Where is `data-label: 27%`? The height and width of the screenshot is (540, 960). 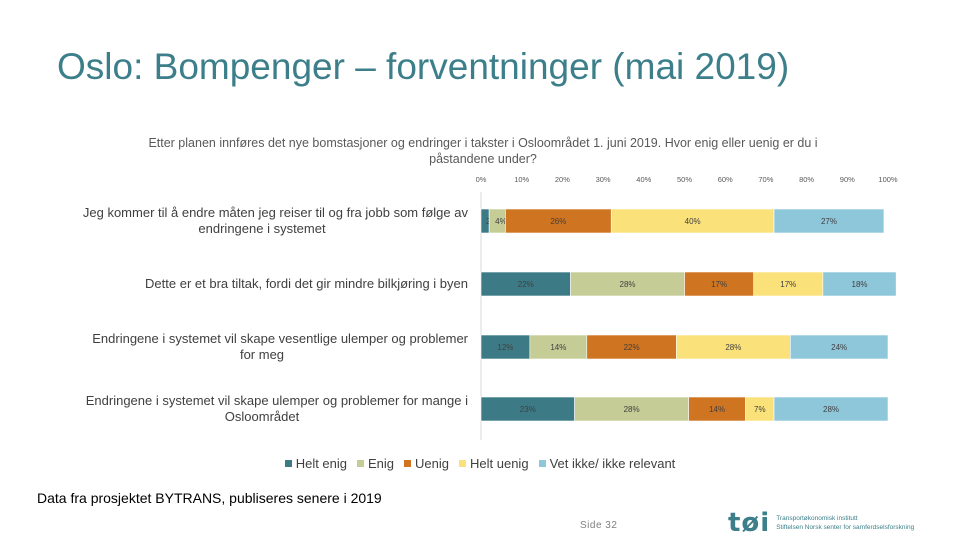
data-label: 27% is located at coordinates (829, 221).